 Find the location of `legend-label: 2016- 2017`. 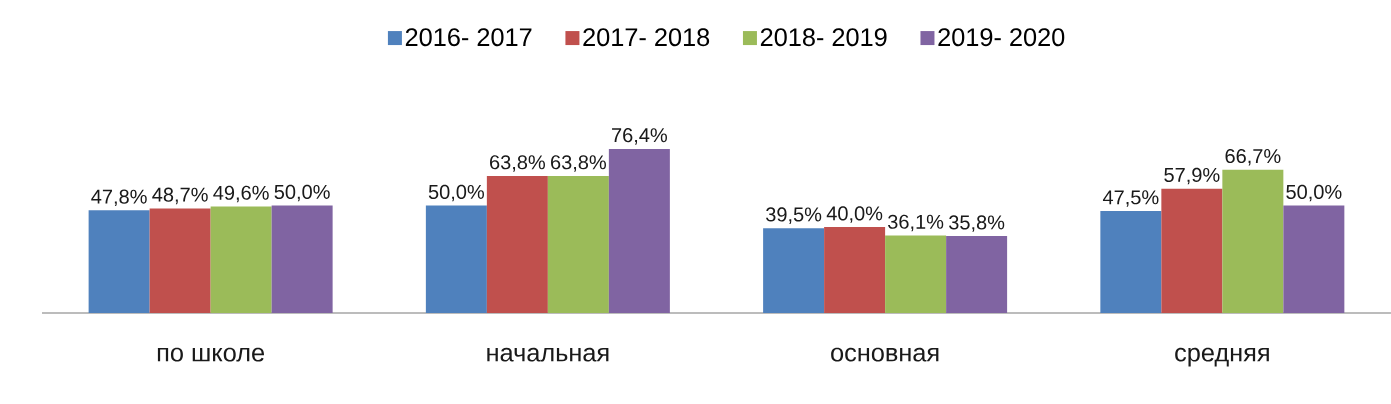

legend-label: 2016- 2017 is located at coordinates (468, 37).